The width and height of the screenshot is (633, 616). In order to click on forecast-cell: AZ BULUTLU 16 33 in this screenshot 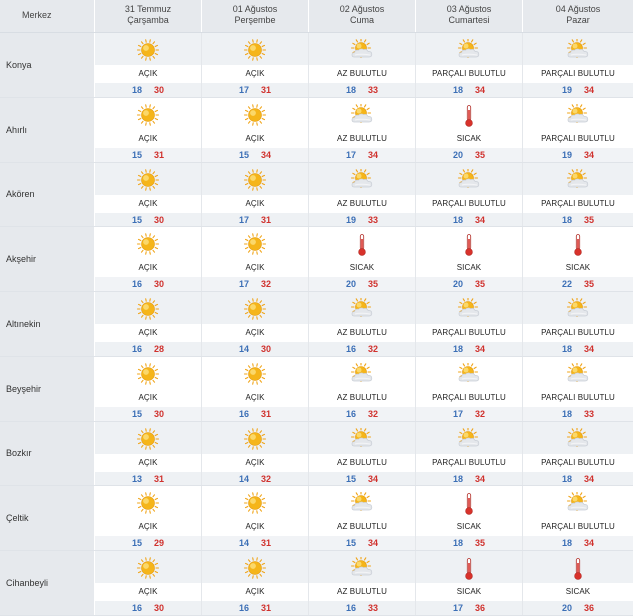, I will do `click(362, 583)`.